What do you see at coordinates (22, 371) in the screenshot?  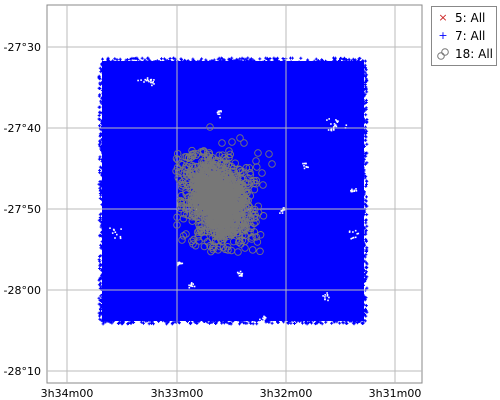 I see `y-tick-label: -28°10` at bounding box center [22, 371].